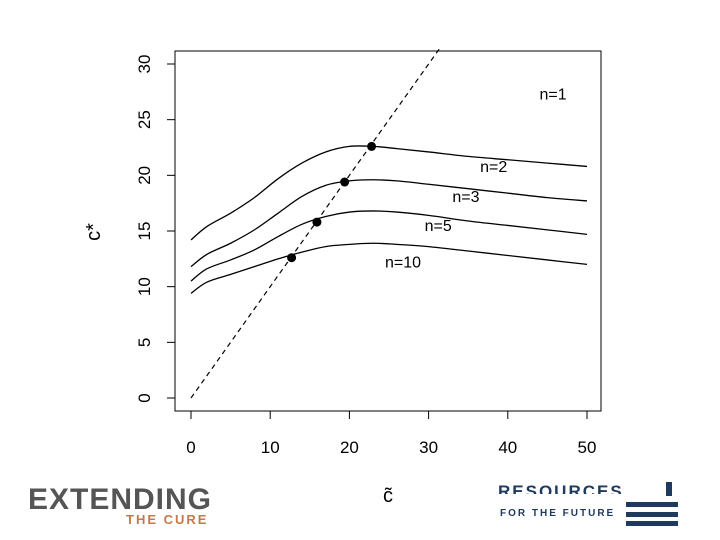 The height and width of the screenshot is (540, 720). I want to click on intersection-points, so click(332, 202).